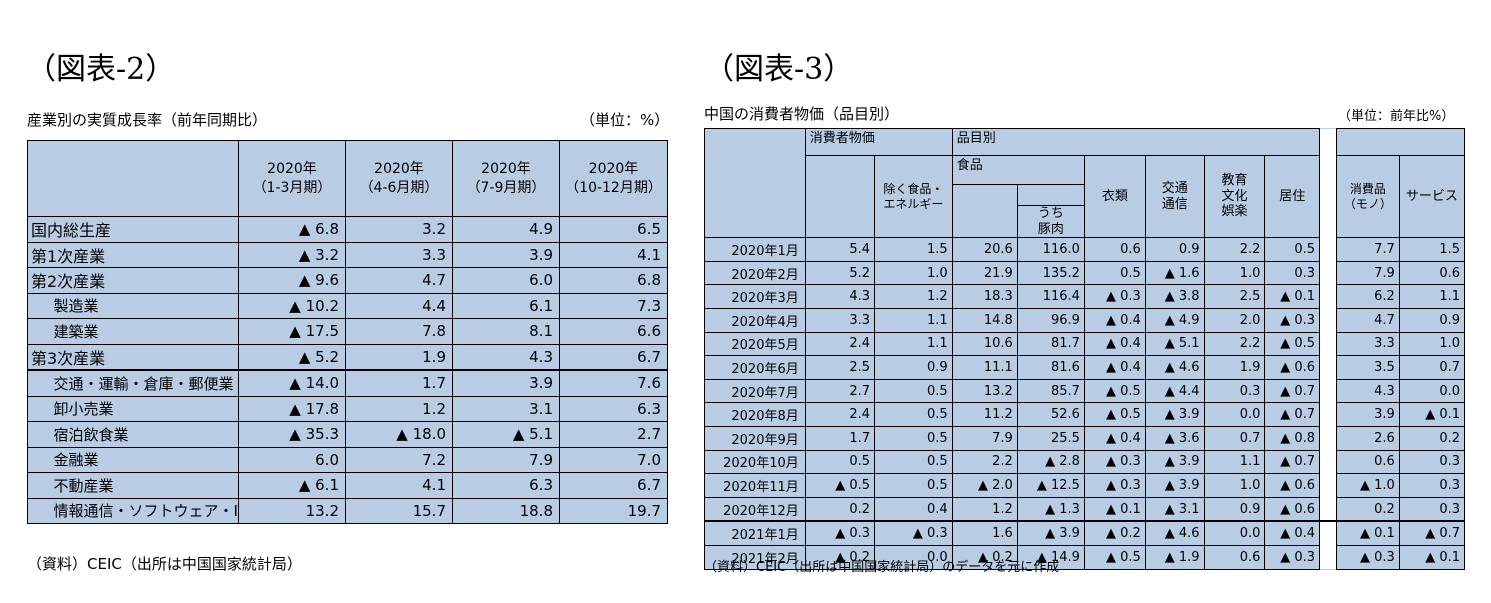  I want to click on fig2-cell: ▲ 3.2, so click(292, 254).